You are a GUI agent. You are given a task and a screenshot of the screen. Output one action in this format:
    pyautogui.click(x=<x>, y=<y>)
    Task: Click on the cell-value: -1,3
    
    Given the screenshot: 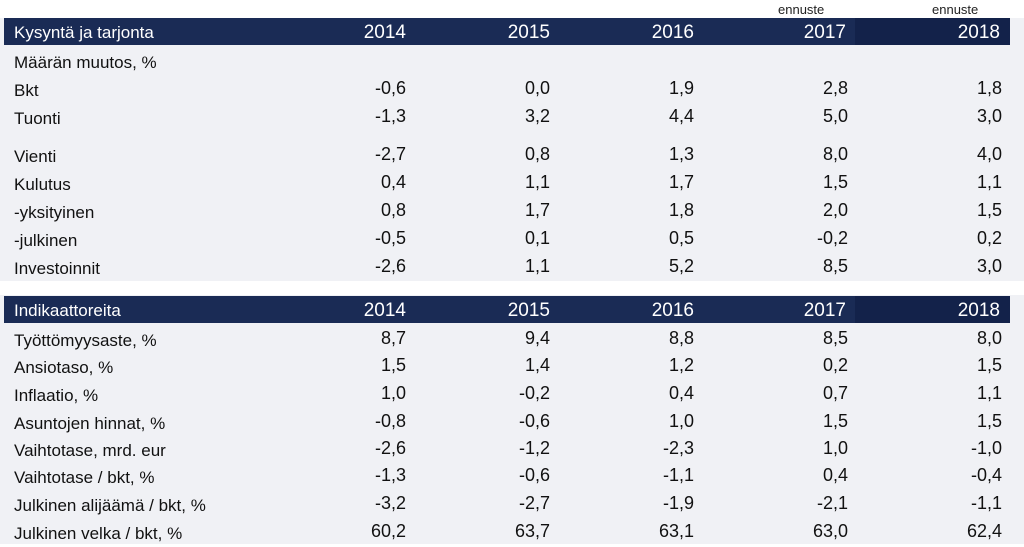 What is the action you would take?
    pyautogui.click(x=390, y=116)
    